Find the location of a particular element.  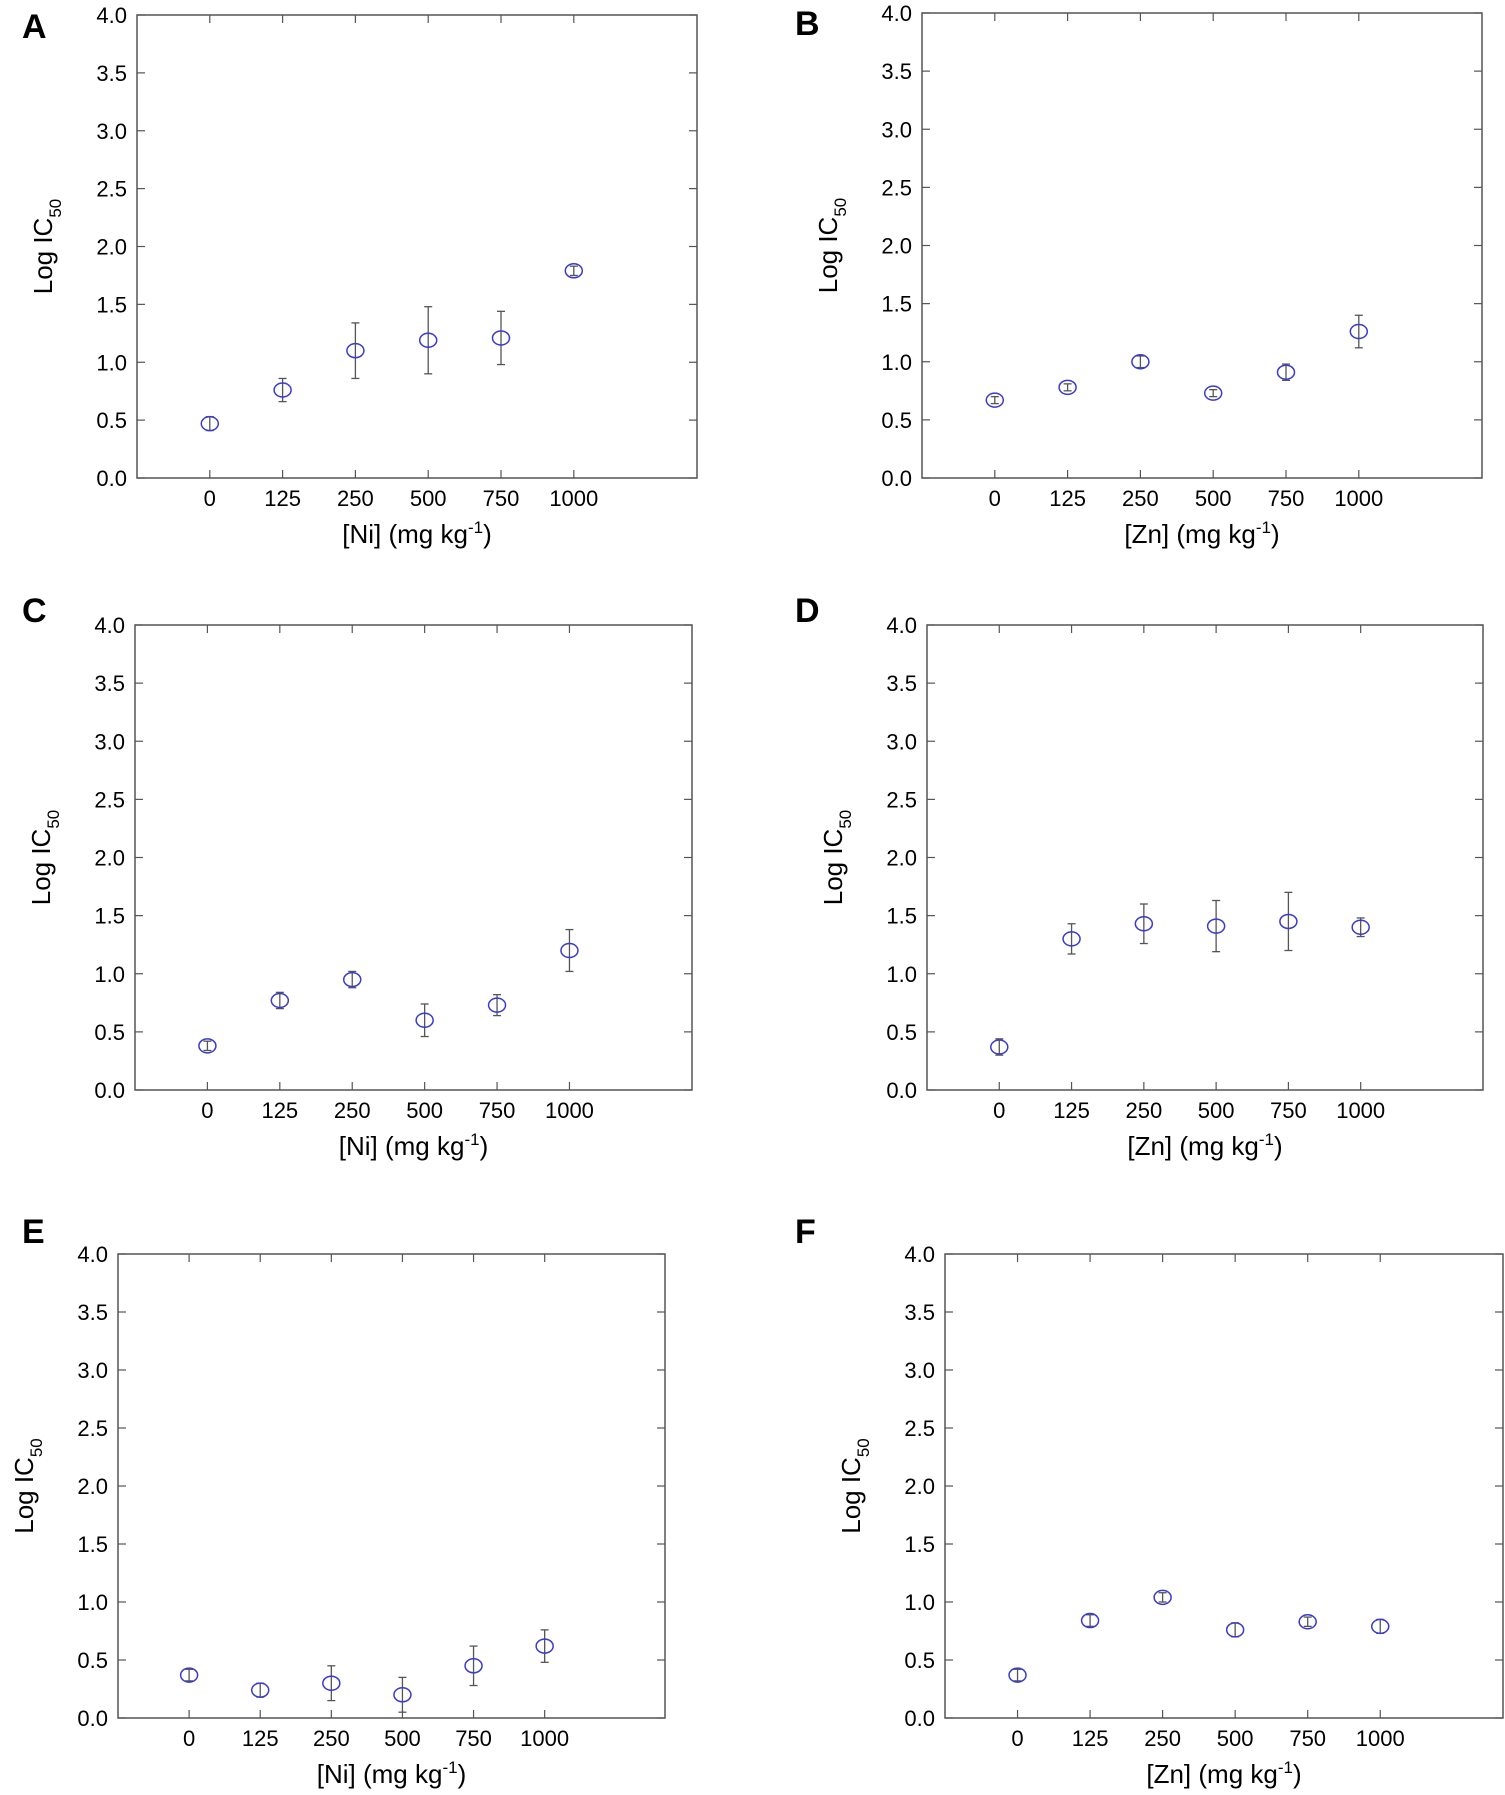

panel-letter: E is located at coordinates (33, 1232).